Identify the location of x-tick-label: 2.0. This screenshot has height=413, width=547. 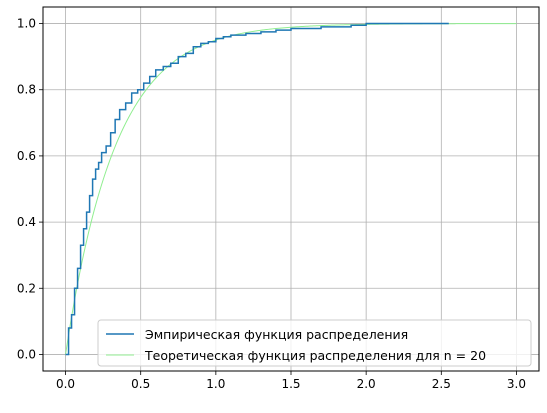
(366, 384).